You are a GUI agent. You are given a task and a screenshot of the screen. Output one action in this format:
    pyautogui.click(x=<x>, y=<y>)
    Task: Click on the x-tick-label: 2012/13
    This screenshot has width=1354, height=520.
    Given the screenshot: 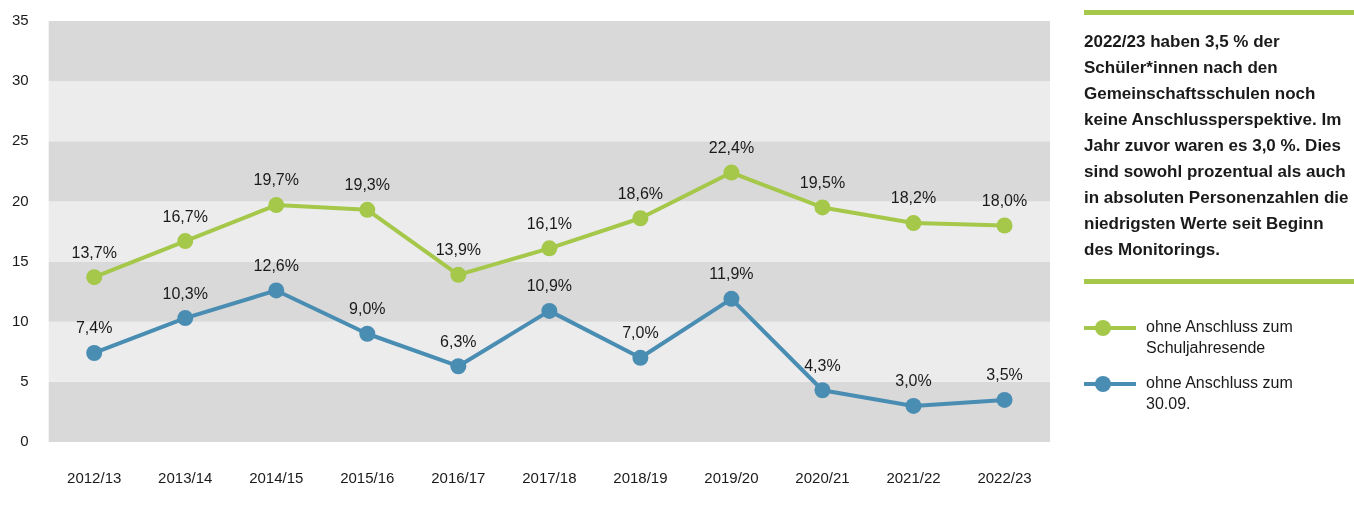 What is the action you would take?
    pyautogui.click(x=94, y=478)
    